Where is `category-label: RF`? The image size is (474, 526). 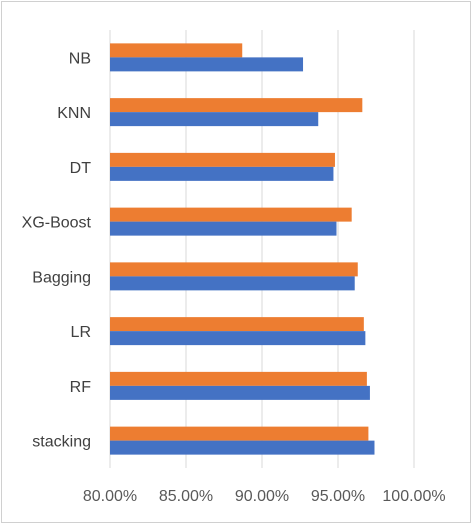
category-label: RF is located at coordinates (81, 387).